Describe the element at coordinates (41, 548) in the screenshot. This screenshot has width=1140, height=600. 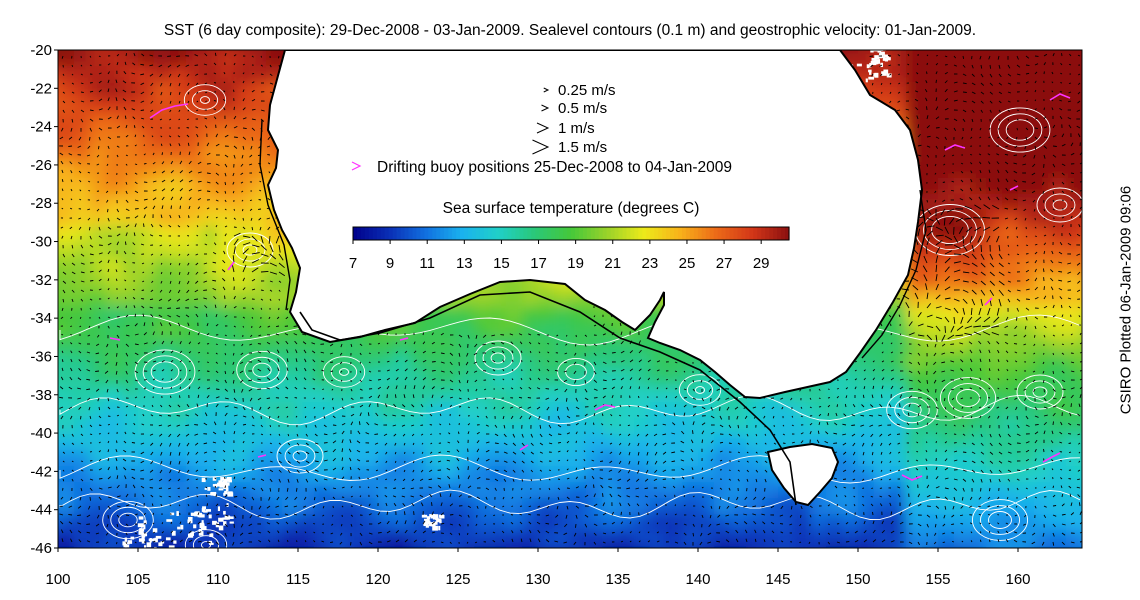
I see `y-tick-label: -46` at that location.